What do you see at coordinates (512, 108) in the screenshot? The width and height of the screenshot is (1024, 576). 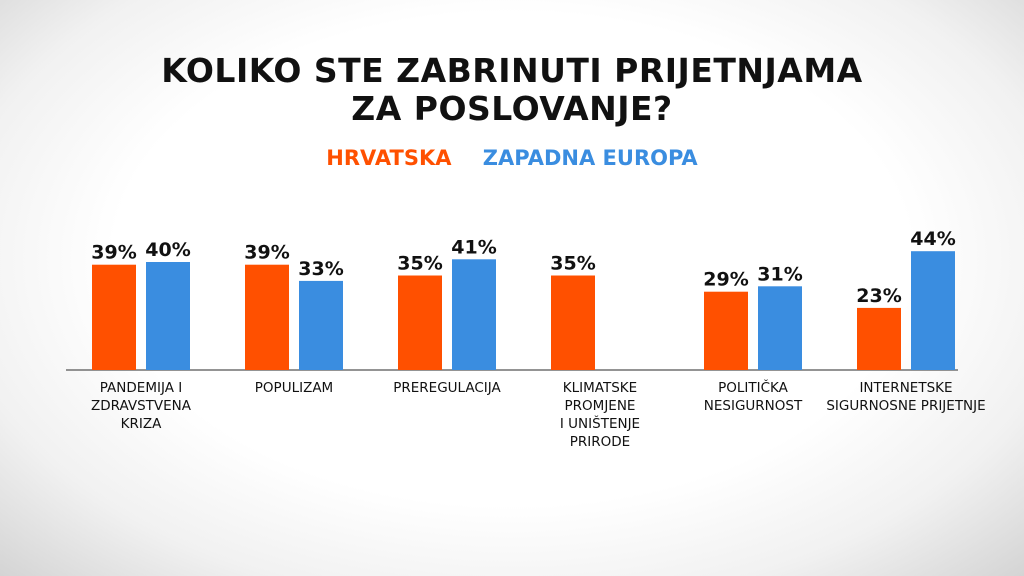 I see `chart-title-line-2: ZA POSLOVANJE?` at bounding box center [512, 108].